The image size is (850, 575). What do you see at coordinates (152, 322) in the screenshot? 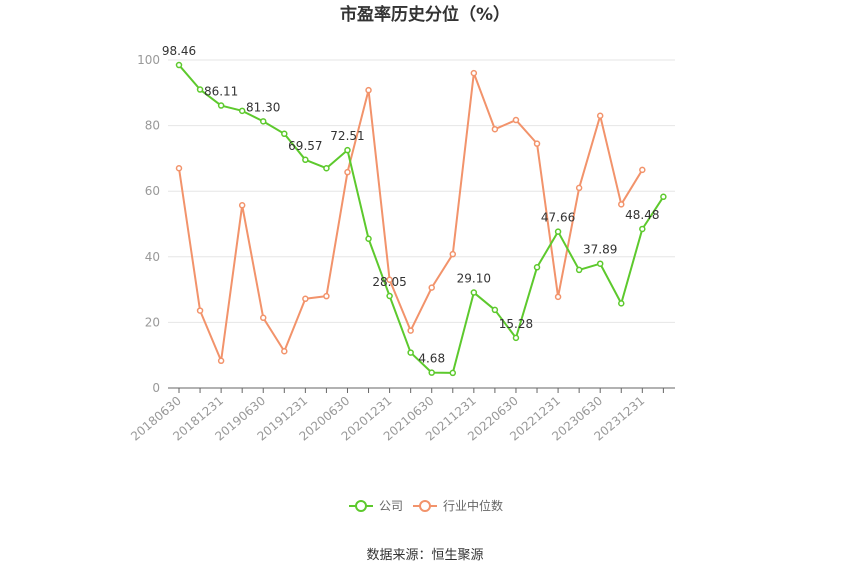
I see `y-tick-label: 20` at bounding box center [152, 322].